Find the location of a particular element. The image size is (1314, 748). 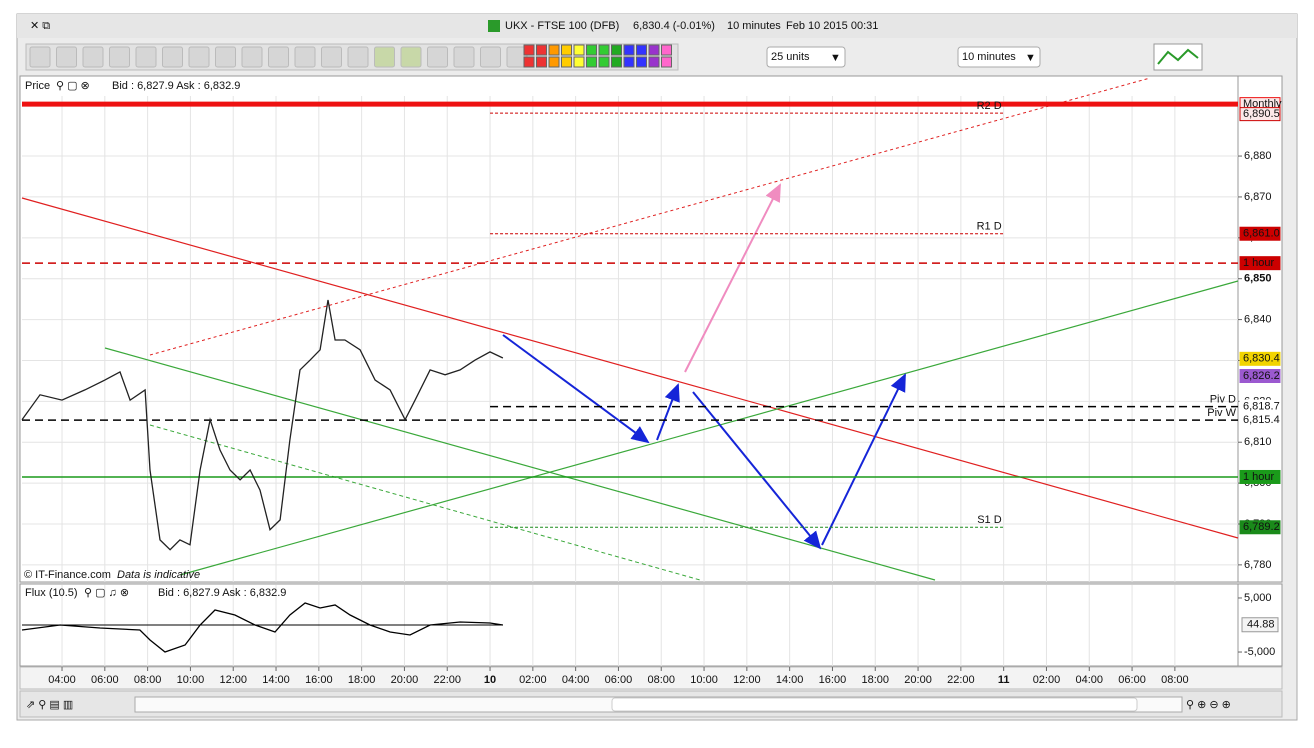

copyright: © IT-Finance.com is located at coordinates (67, 575).